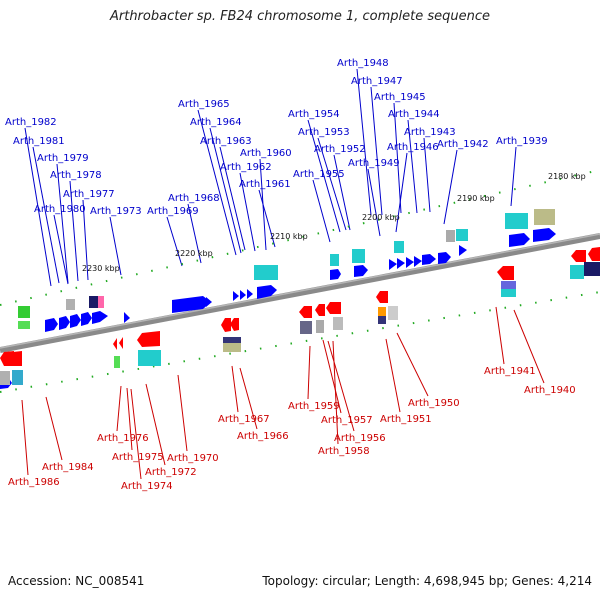 Image resolution: width=600 pixels, height=600 pixels. I want to click on gene-label-arth-1963: Arth_1963, so click(226, 141).